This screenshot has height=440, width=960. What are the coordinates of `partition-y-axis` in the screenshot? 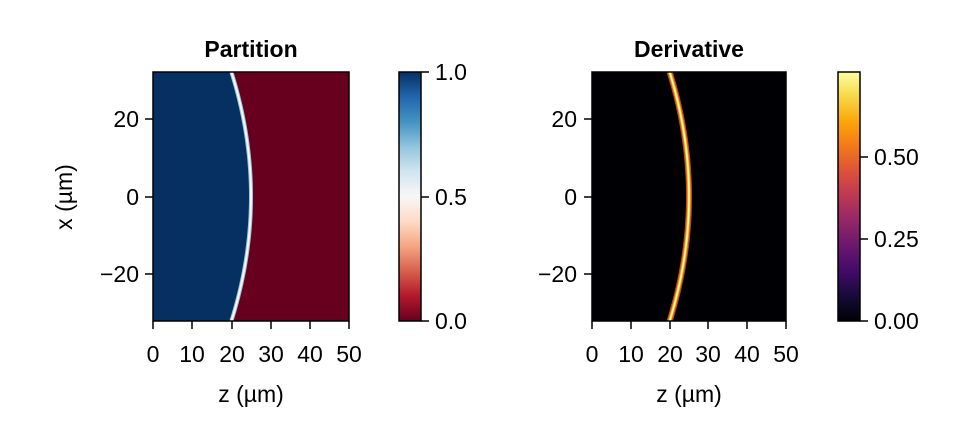 It's located at (149, 196).